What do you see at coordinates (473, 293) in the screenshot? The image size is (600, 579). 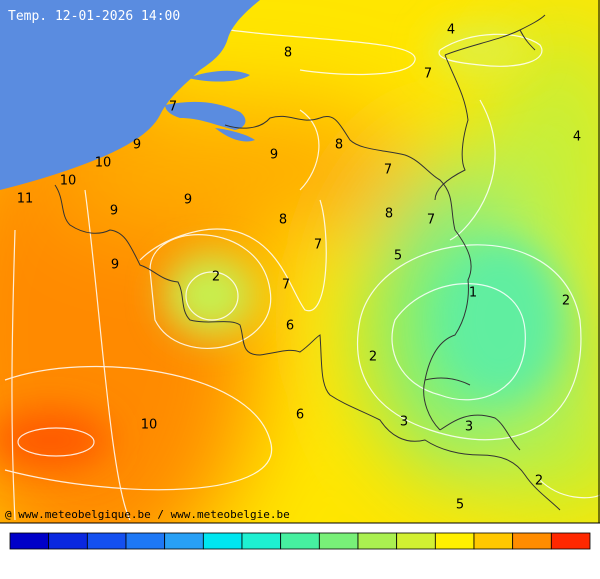 I see `isoline-label: 1` at bounding box center [473, 293].